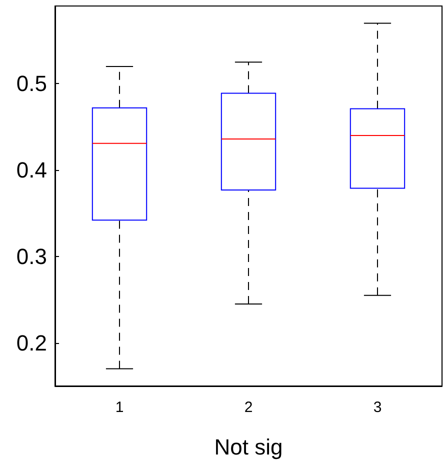  Describe the element at coordinates (31, 343) in the screenshot. I see `y-tick-label: 0.2` at that location.